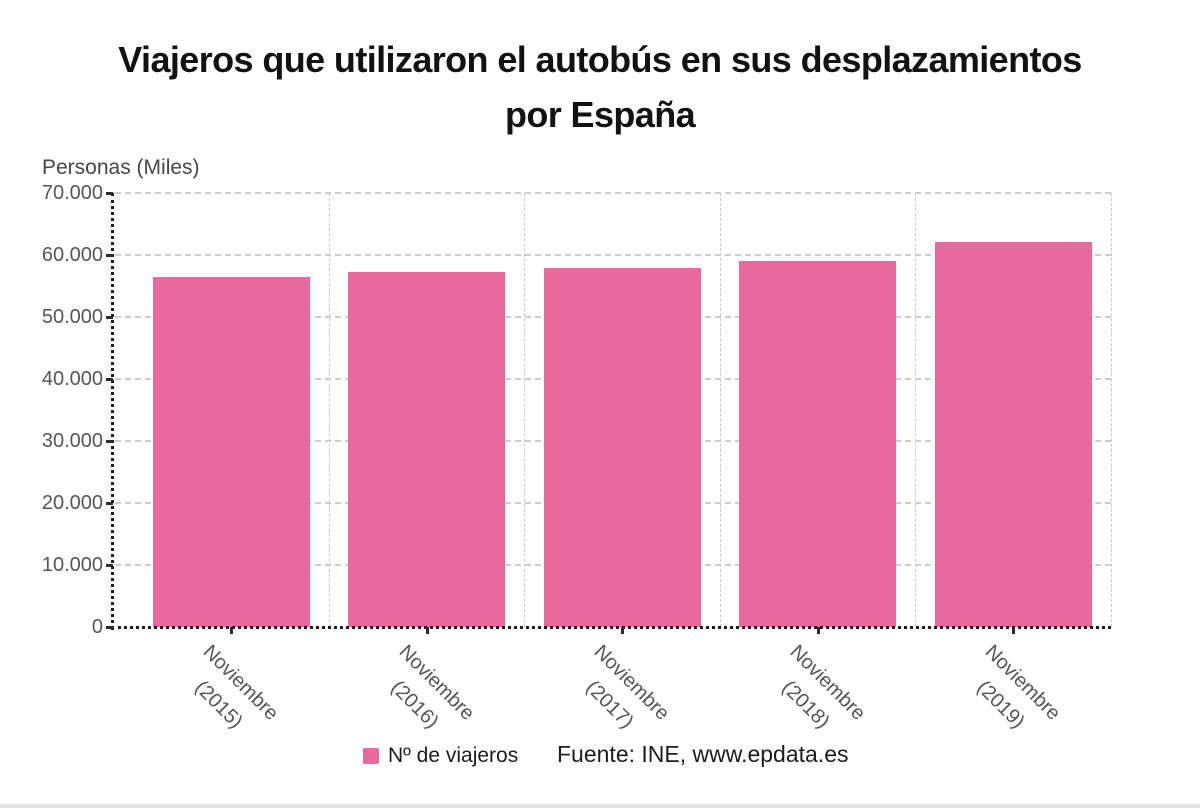 This screenshot has width=1200, height=808. I want to click on y-tick-label: 30.000, so click(72, 441).